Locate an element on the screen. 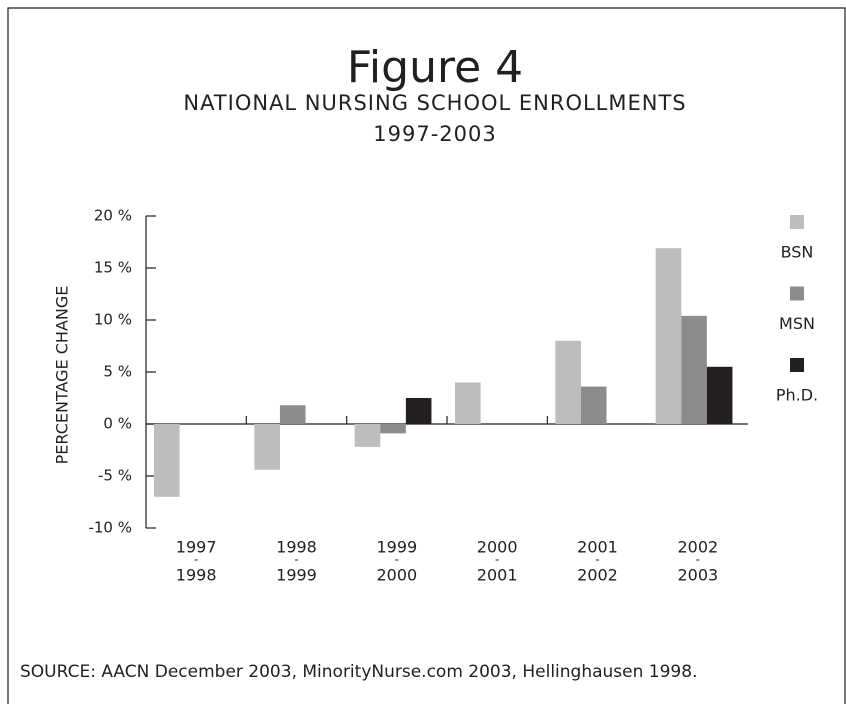 The width and height of the screenshot is (846, 708). legend-label: BSN is located at coordinates (797, 252).